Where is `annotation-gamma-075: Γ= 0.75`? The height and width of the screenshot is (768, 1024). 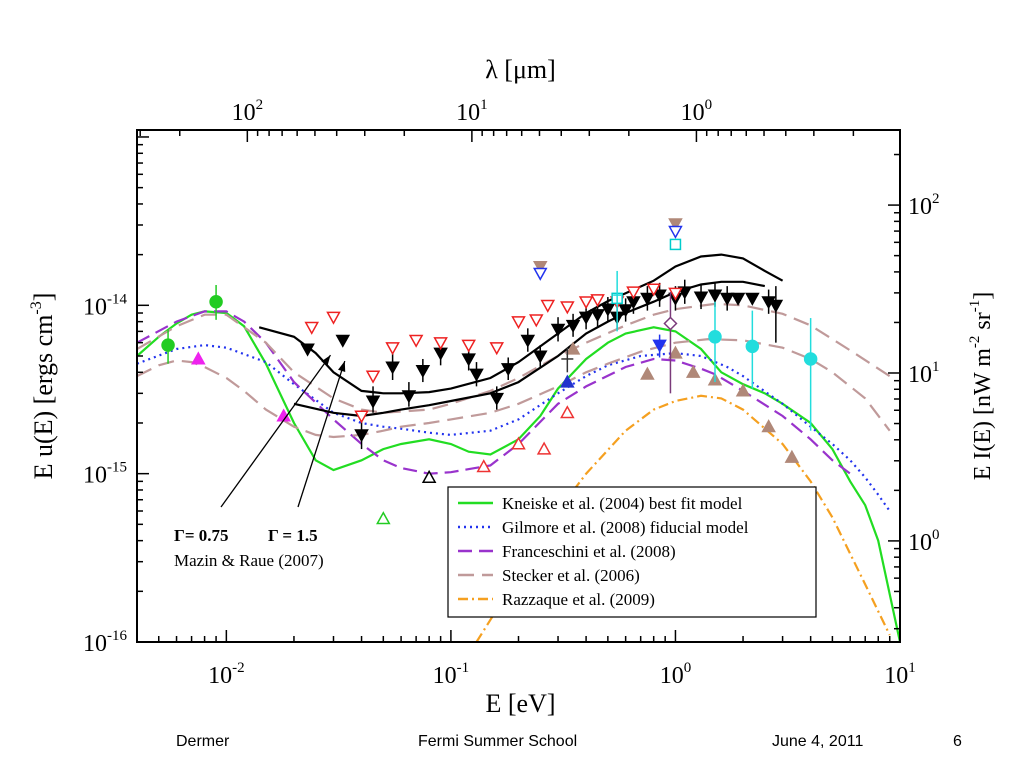
annotation-gamma-075: Γ= 0.75 is located at coordinates (201, 535).